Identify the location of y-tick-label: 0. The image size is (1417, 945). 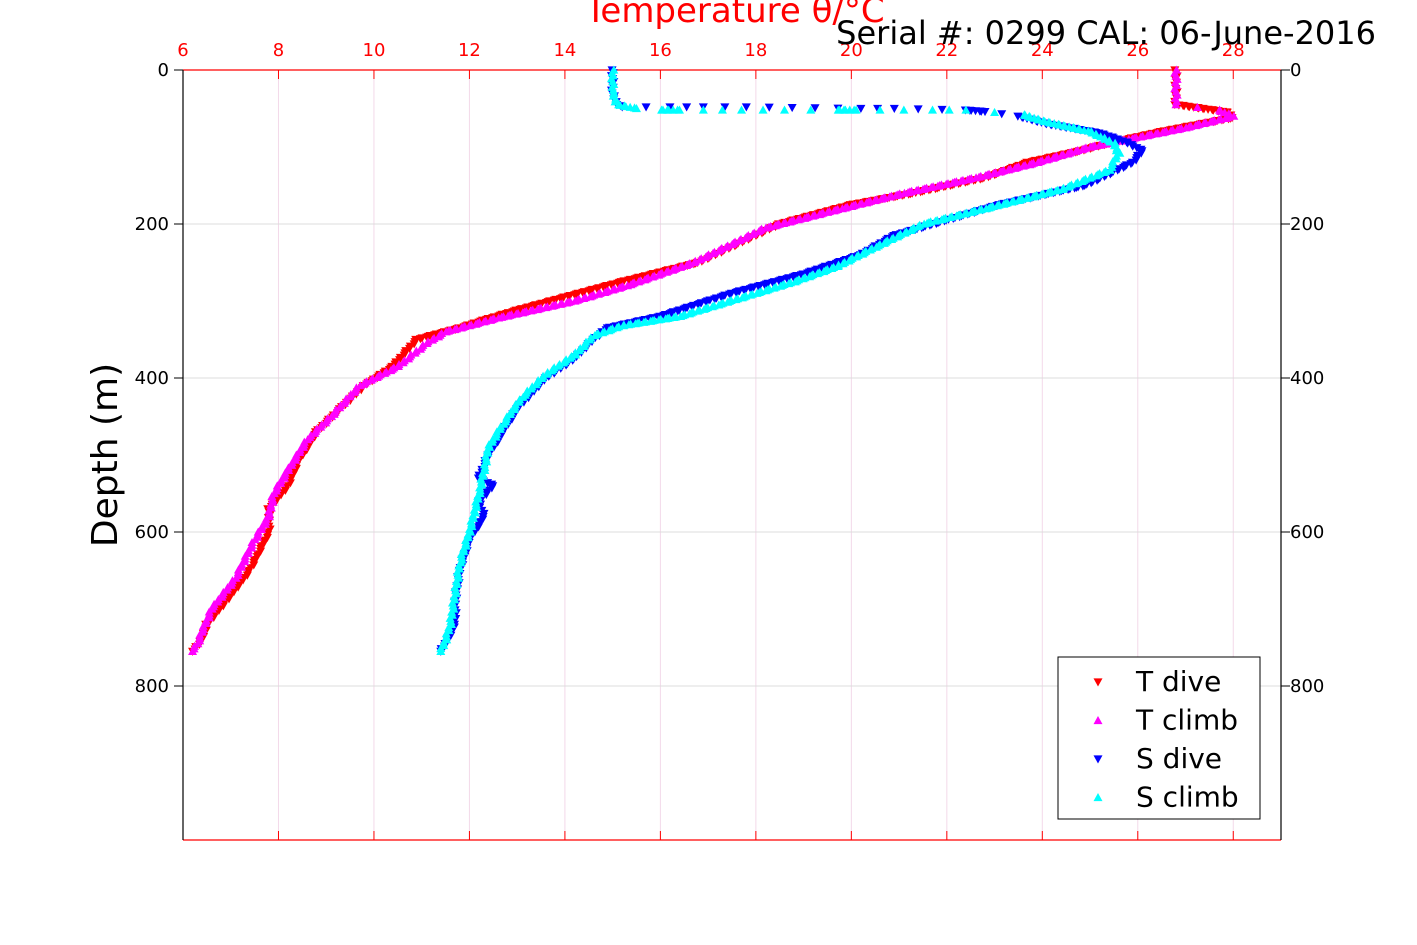
(163, 70).